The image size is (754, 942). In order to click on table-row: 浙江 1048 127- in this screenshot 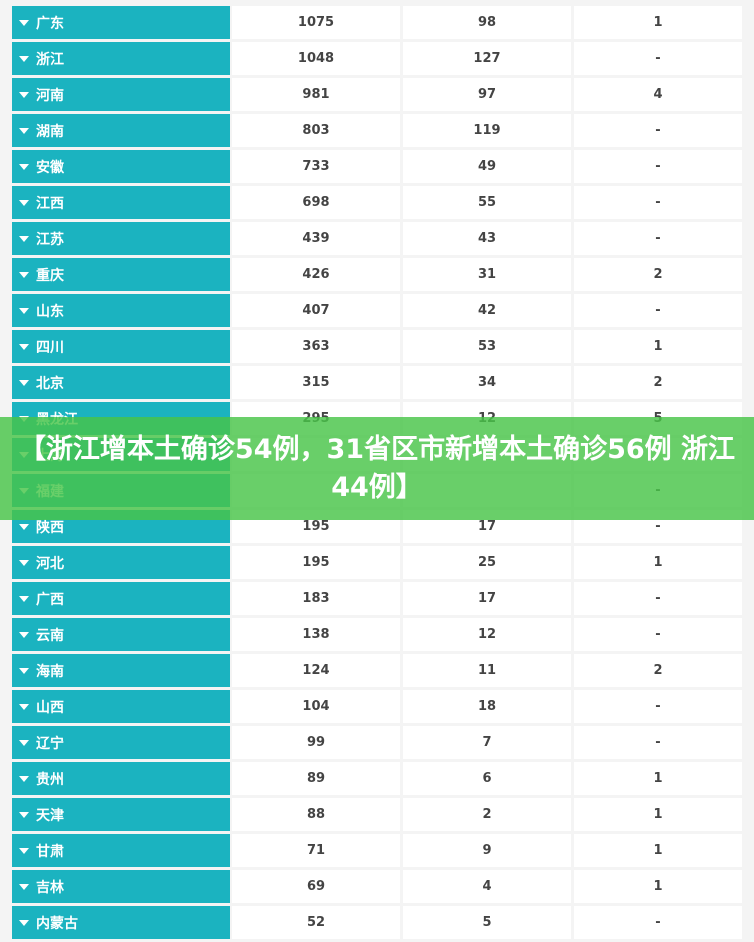, I will do `click(377, 58)`.